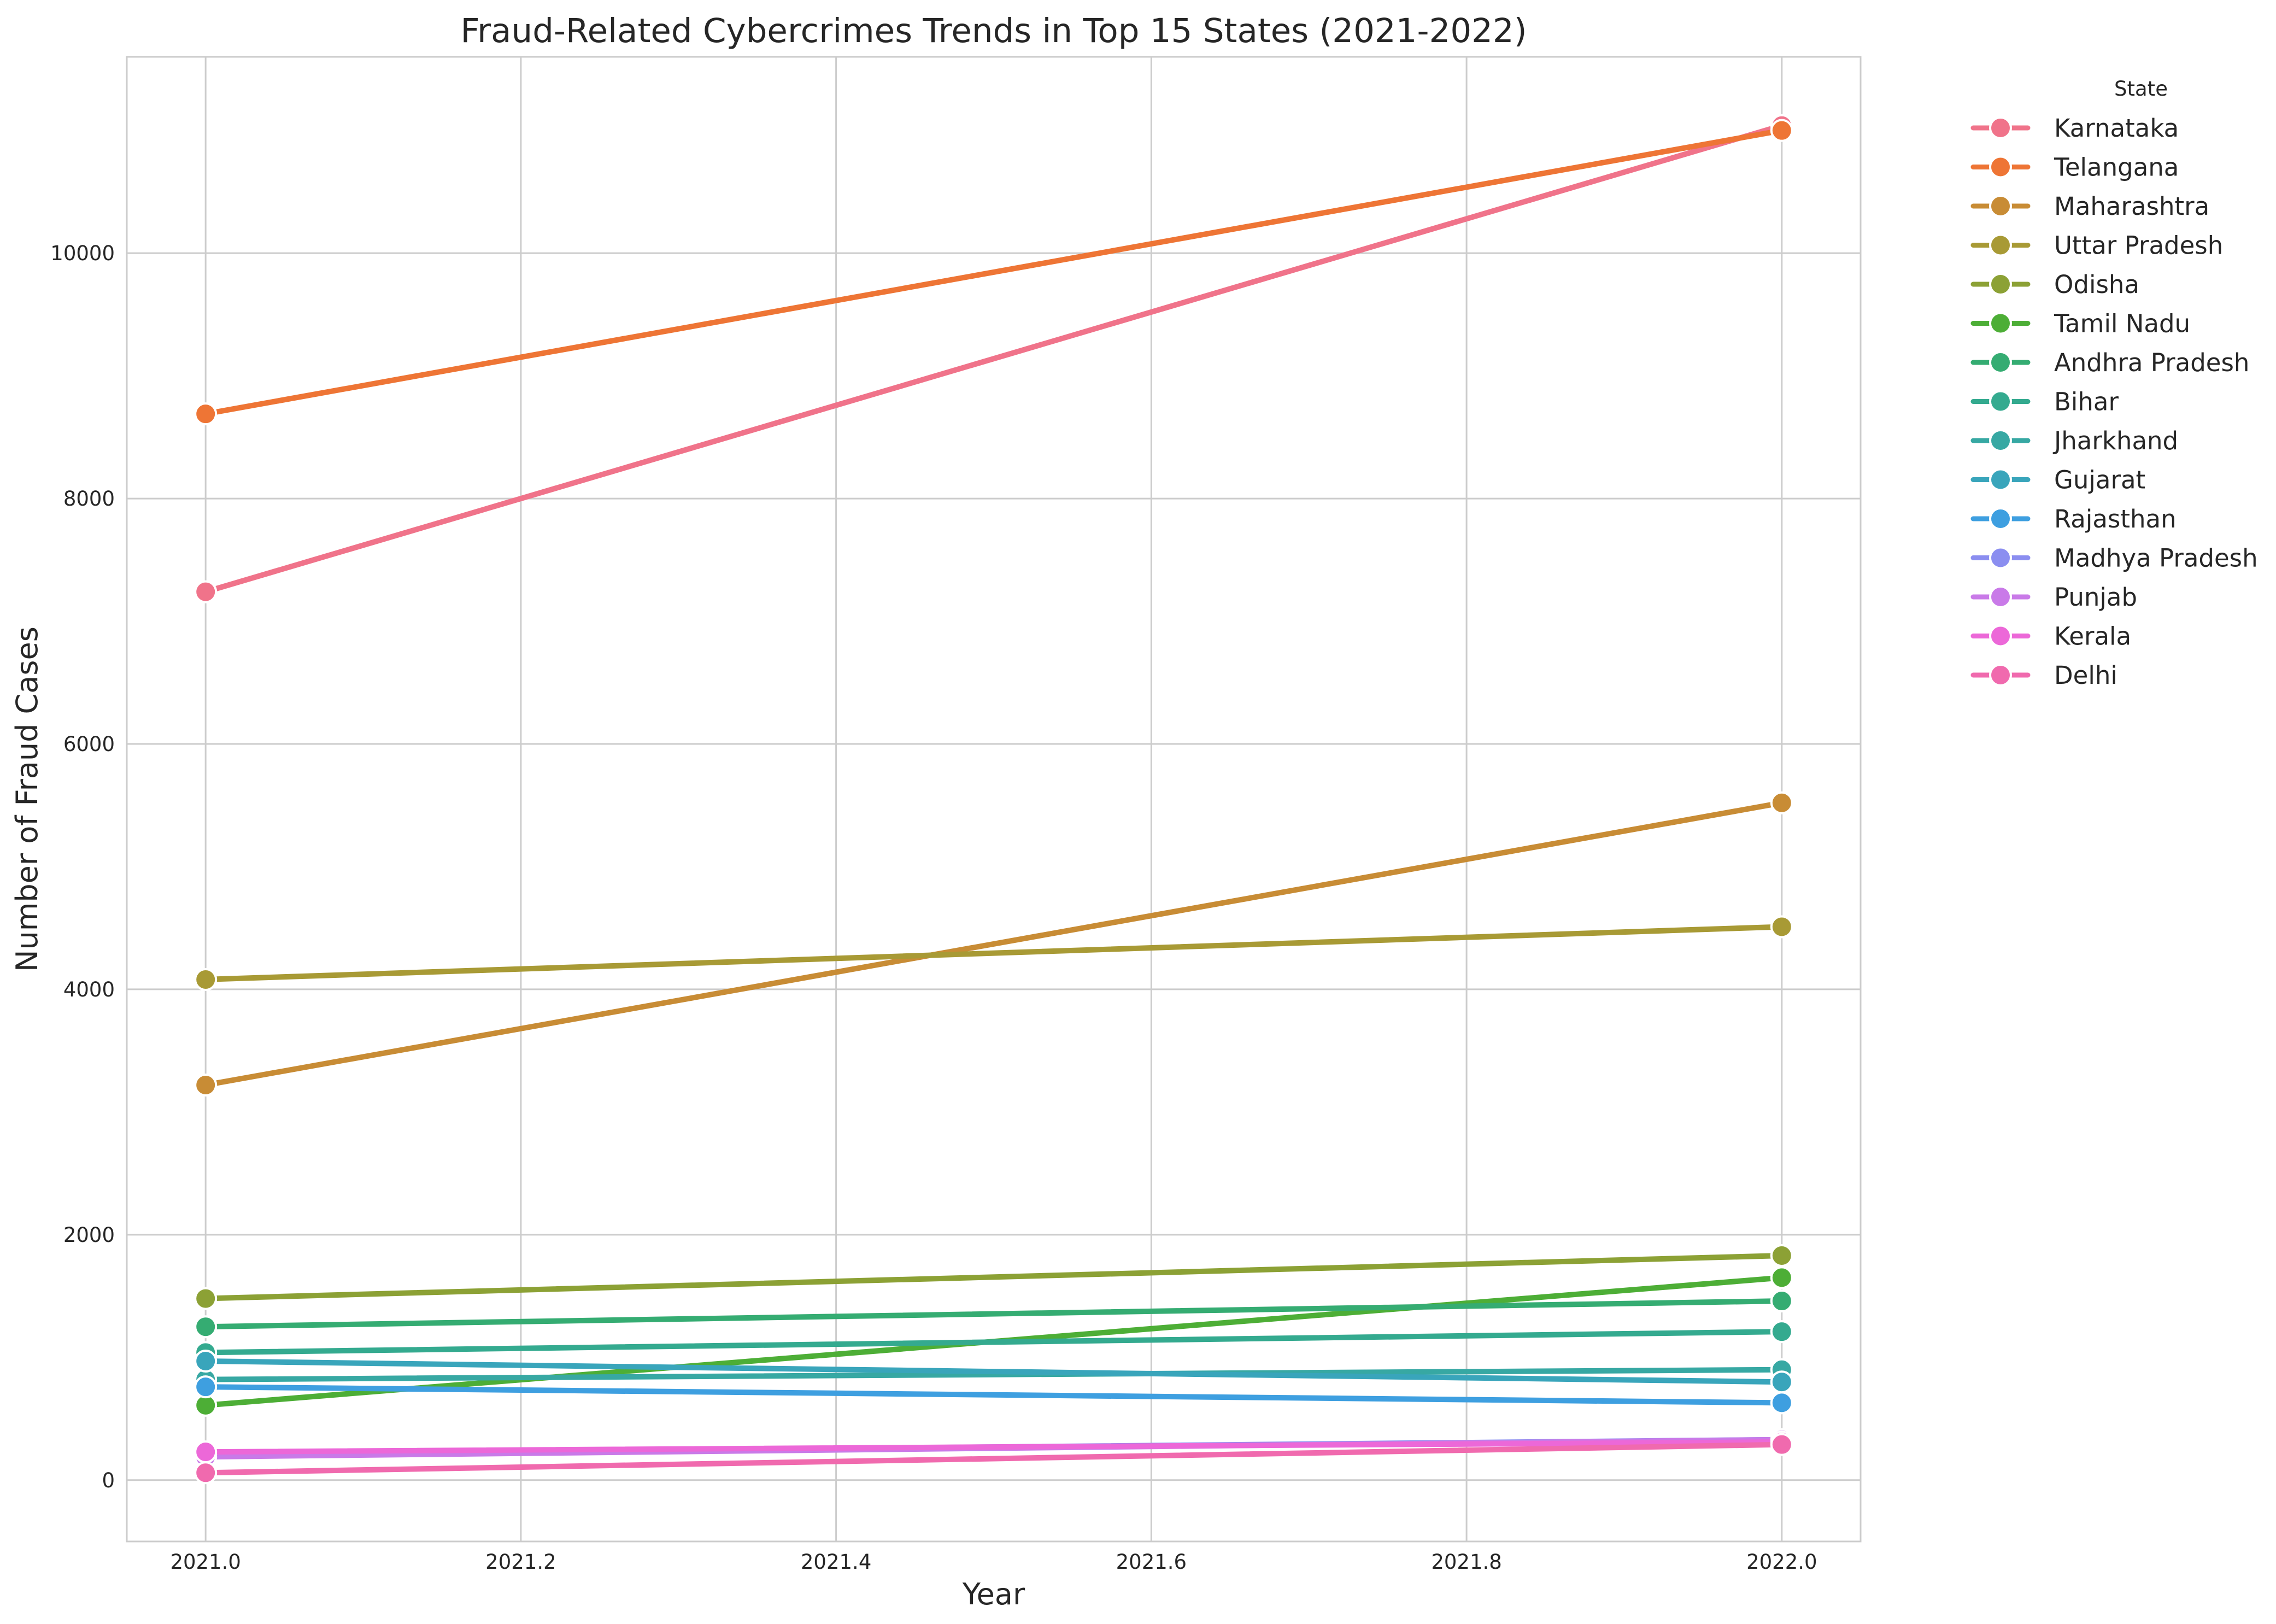 This screenshot has height=1624, width=2276. I want to click on x-tick-label: 2021.6, so click(1151, 1562).